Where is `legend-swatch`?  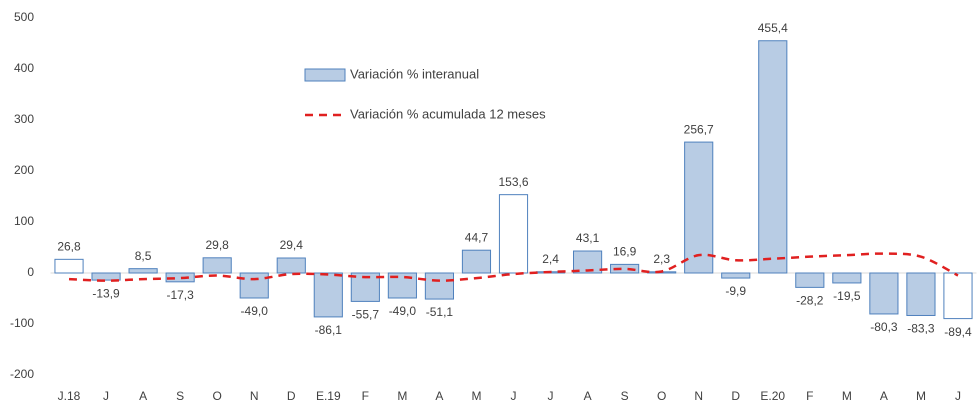
legend-swatch is located at coordinates (325, 75).